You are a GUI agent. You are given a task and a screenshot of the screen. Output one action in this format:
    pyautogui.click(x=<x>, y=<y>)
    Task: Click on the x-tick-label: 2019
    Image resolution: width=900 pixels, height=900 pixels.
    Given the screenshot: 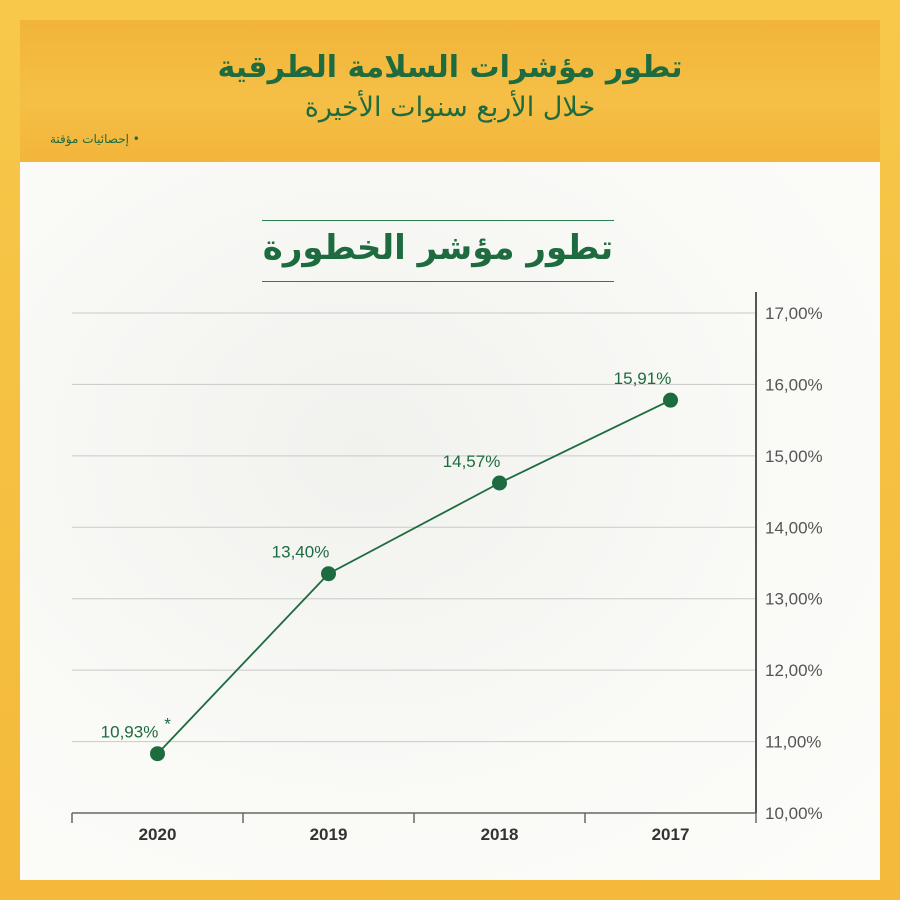 What is the action you would take?
    pyautogui.click(x=329, y=834)
    